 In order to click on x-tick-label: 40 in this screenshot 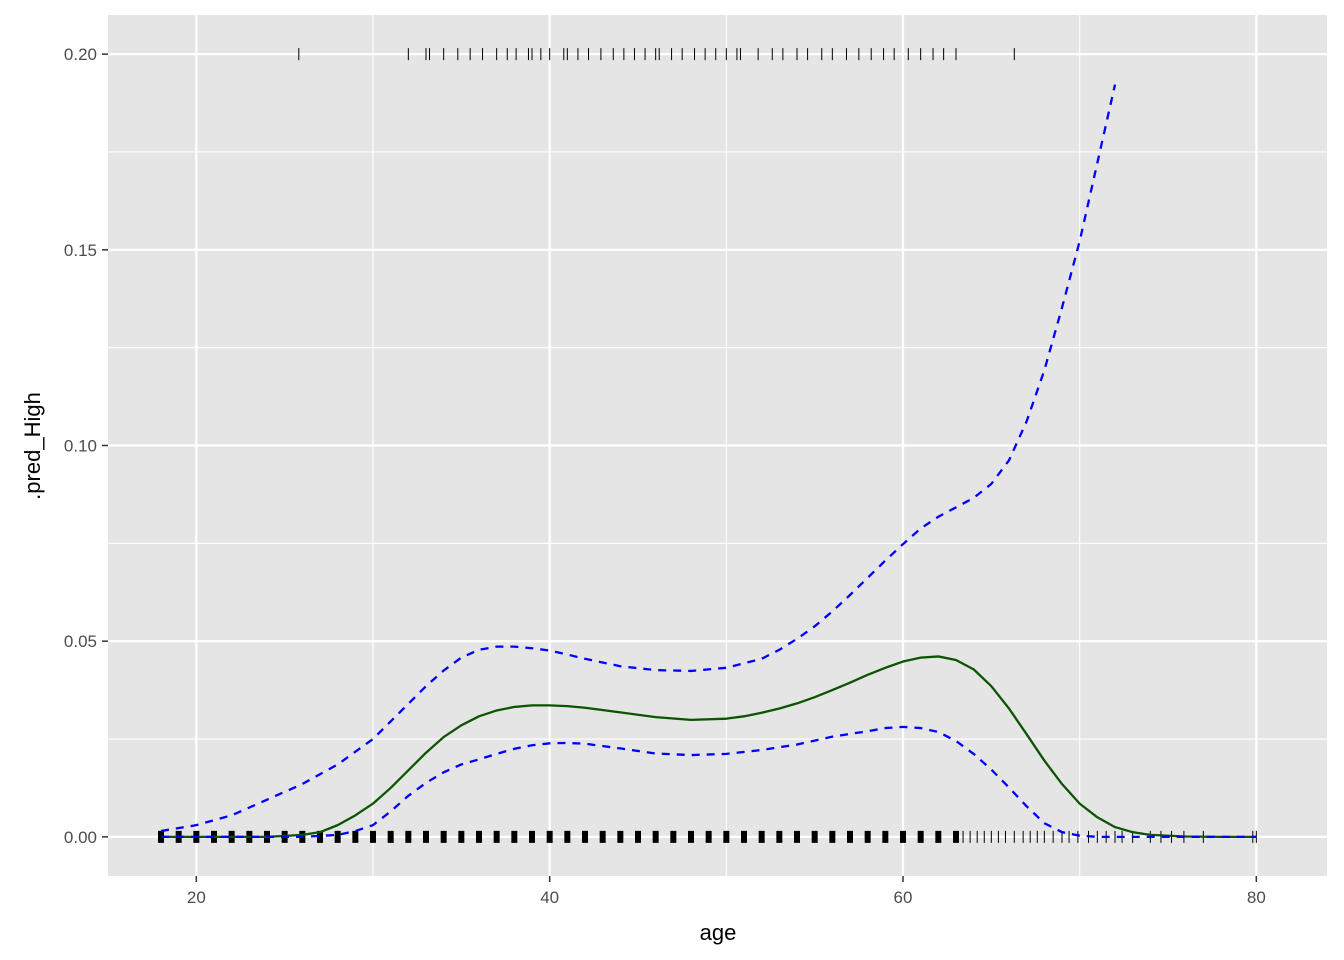, I will do `click(549, 897)`.